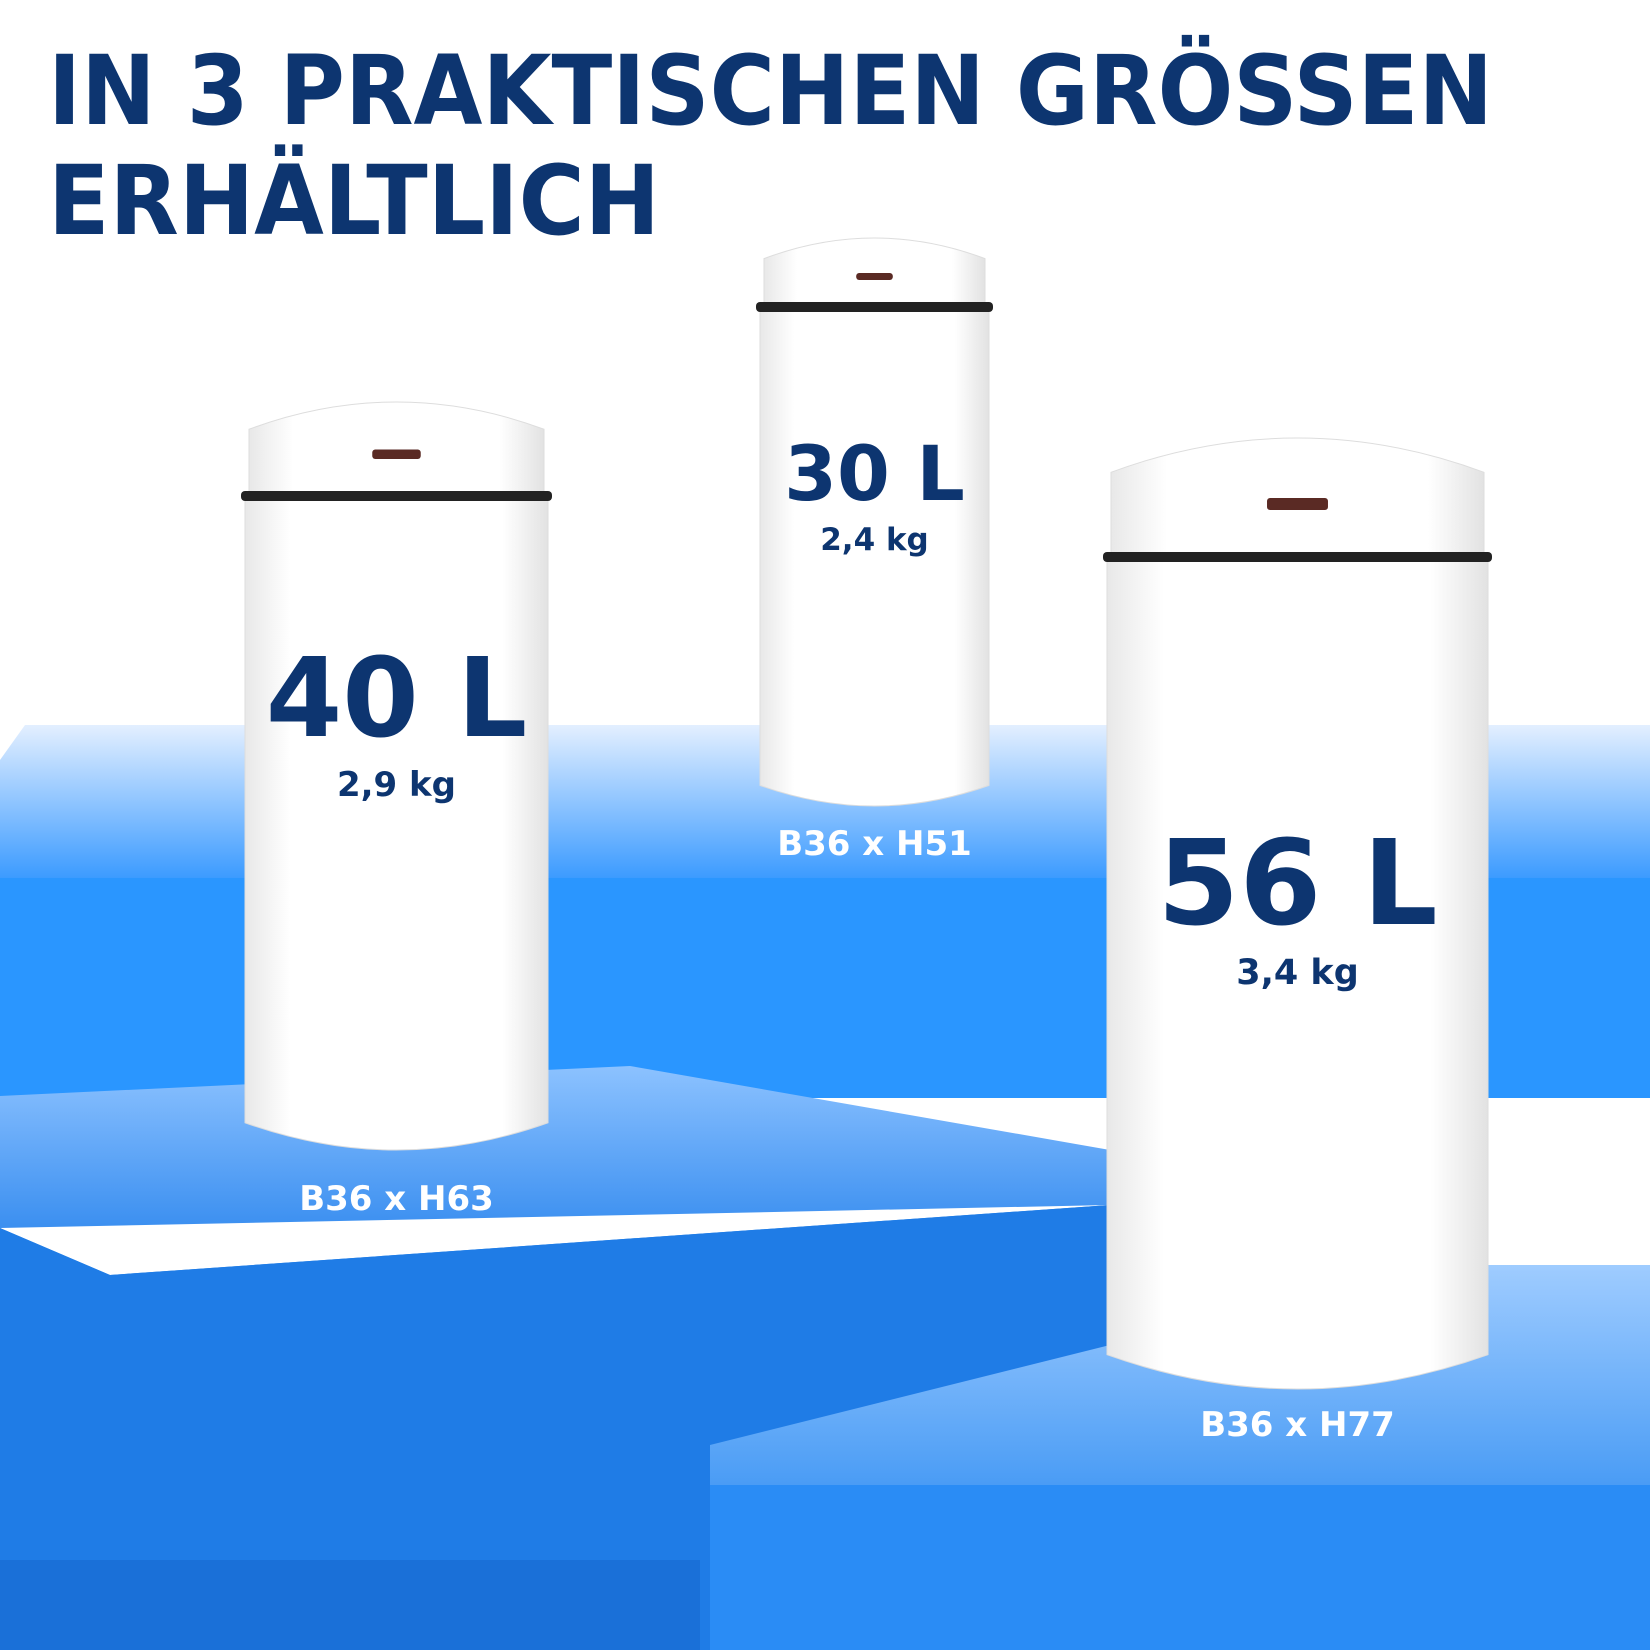  I want to click on heading-line: ERHÄLTLICH, so click(354, 200).